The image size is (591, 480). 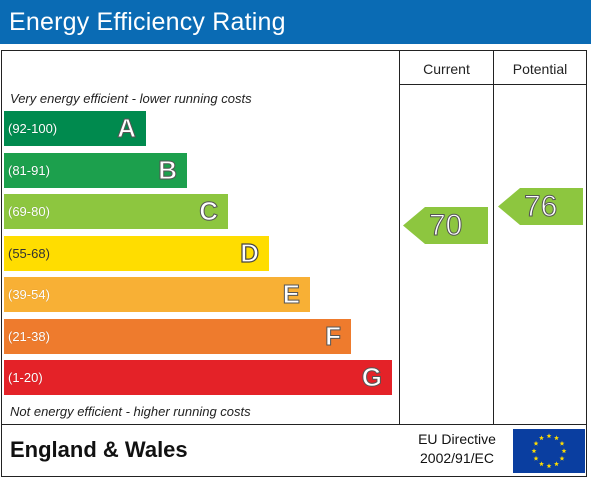 What do you see at coordinates (291, 294) in the screenshot?
I see `band-letter: E` at bounding box center [291, 294].